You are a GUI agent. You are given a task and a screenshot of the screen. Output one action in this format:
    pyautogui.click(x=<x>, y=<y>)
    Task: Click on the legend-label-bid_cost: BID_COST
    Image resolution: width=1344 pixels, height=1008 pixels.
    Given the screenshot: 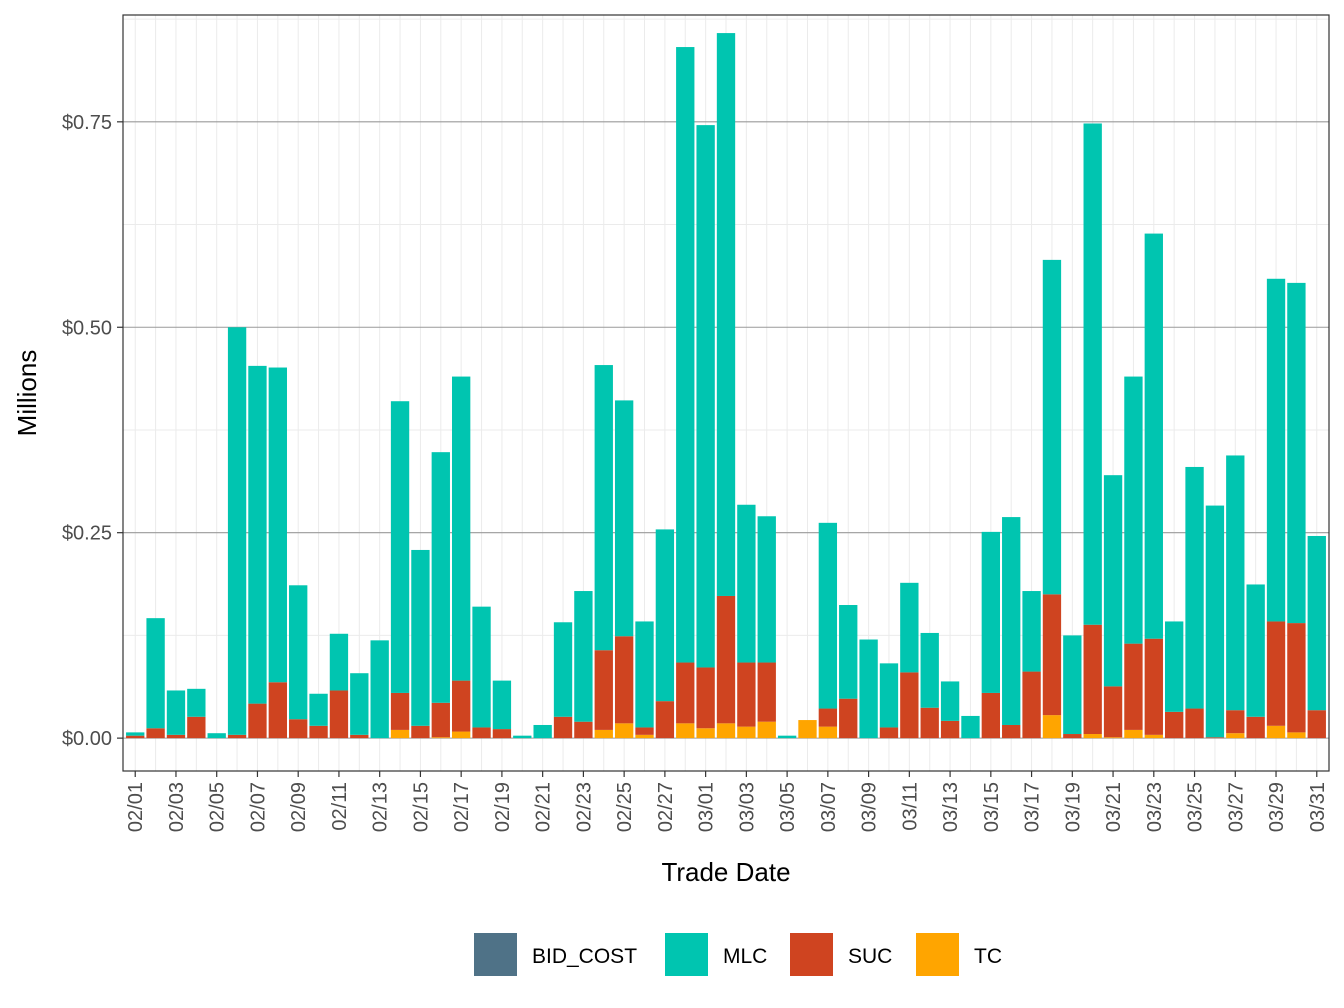 What is the action you would take?
    pyautogui.click(x=584, y=956)
    